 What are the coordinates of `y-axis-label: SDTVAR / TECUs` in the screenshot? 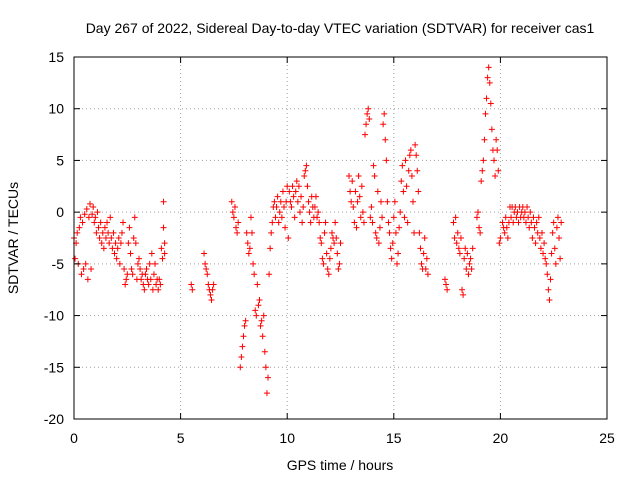 It's located at (13, 238).